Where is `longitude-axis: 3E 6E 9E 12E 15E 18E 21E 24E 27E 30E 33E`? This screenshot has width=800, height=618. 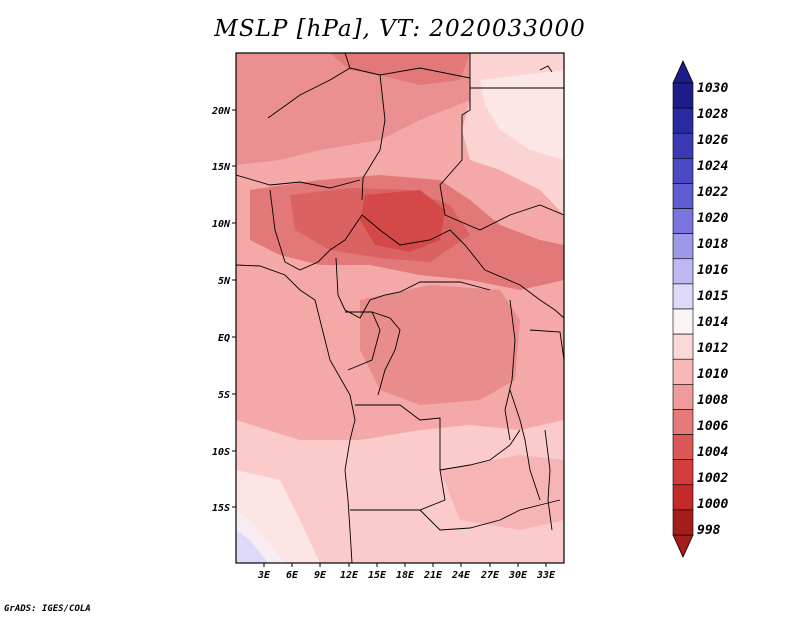
longitude-axis: 3E 6E 9E 12E 15E 18E 21E 24E 27E 30E 33E is located at coordinates (406, 572).